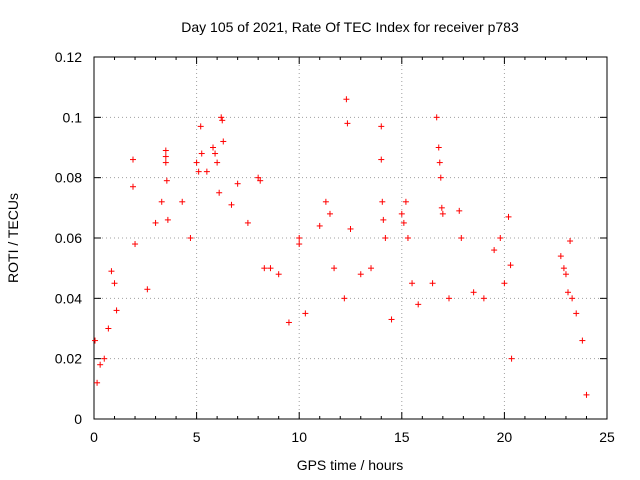  What do you see at coordinates (68, 298) in the screenshot?
I see `y-tick-label: 0.04` at bounding box center [68, 298].